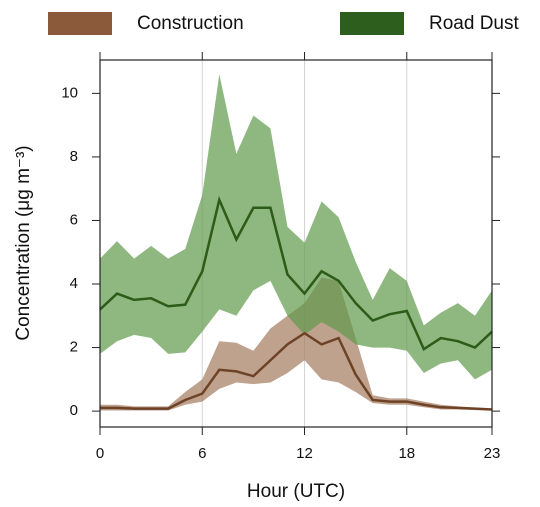 This screenshot has height=507, width=540. What do you see at coordinates (100, 453) in the screenshot?
I see `x-tick-label: 0` at bounding box center [100, 453].